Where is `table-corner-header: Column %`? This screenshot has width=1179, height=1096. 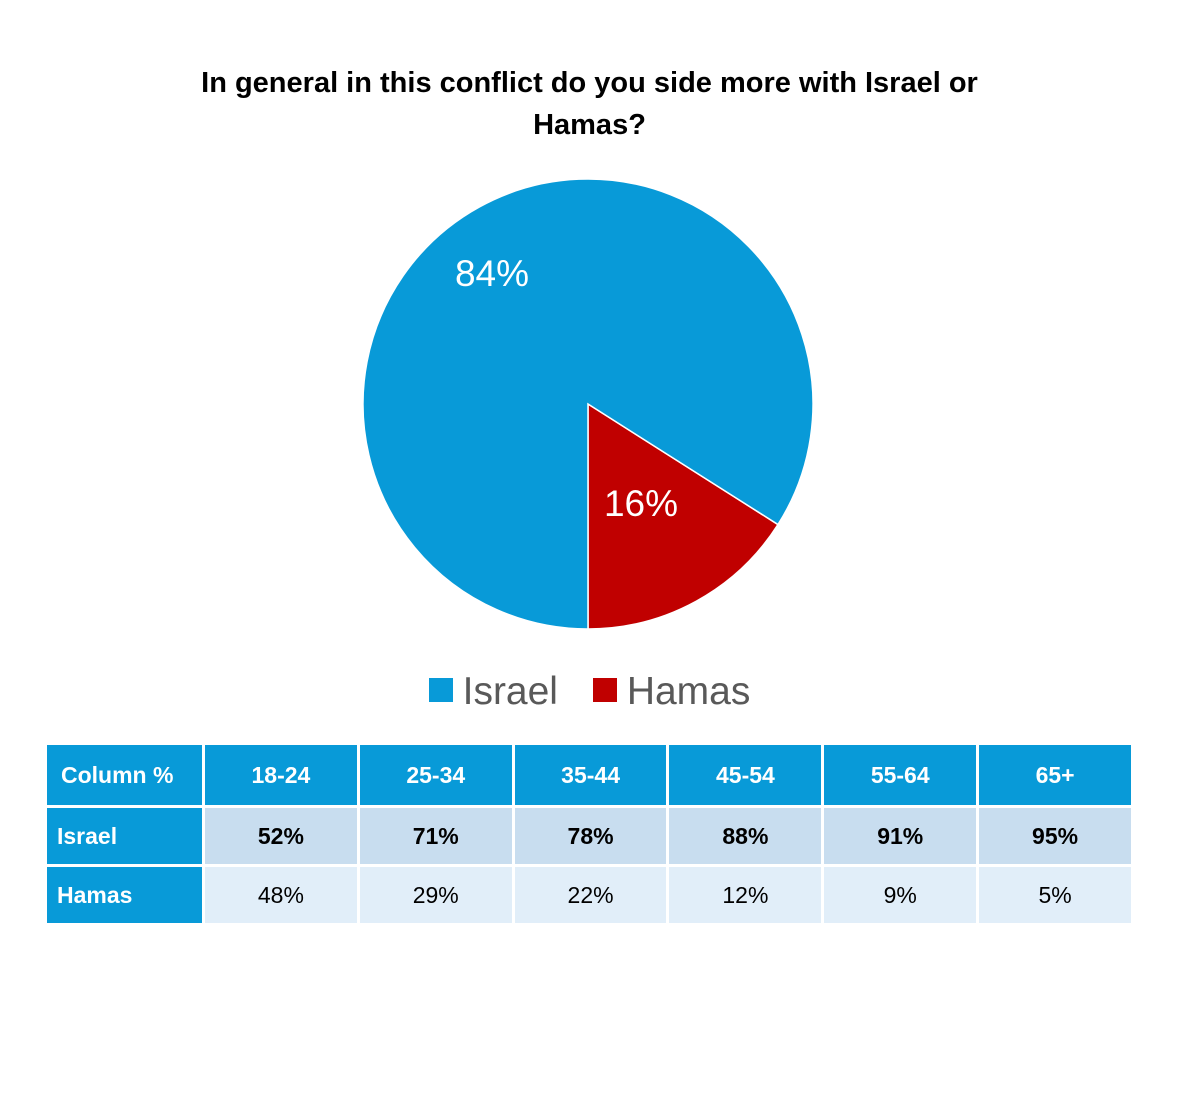 table-corner-header: Column % is located at coordinates (124, 775).